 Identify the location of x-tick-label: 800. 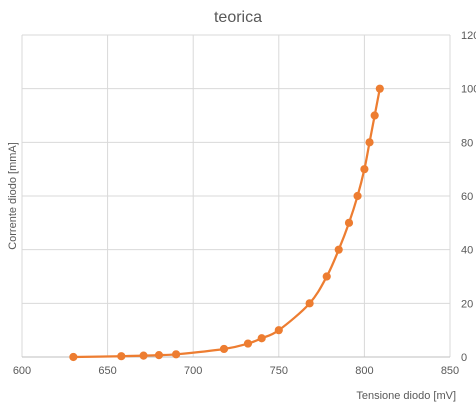
(364, 371).